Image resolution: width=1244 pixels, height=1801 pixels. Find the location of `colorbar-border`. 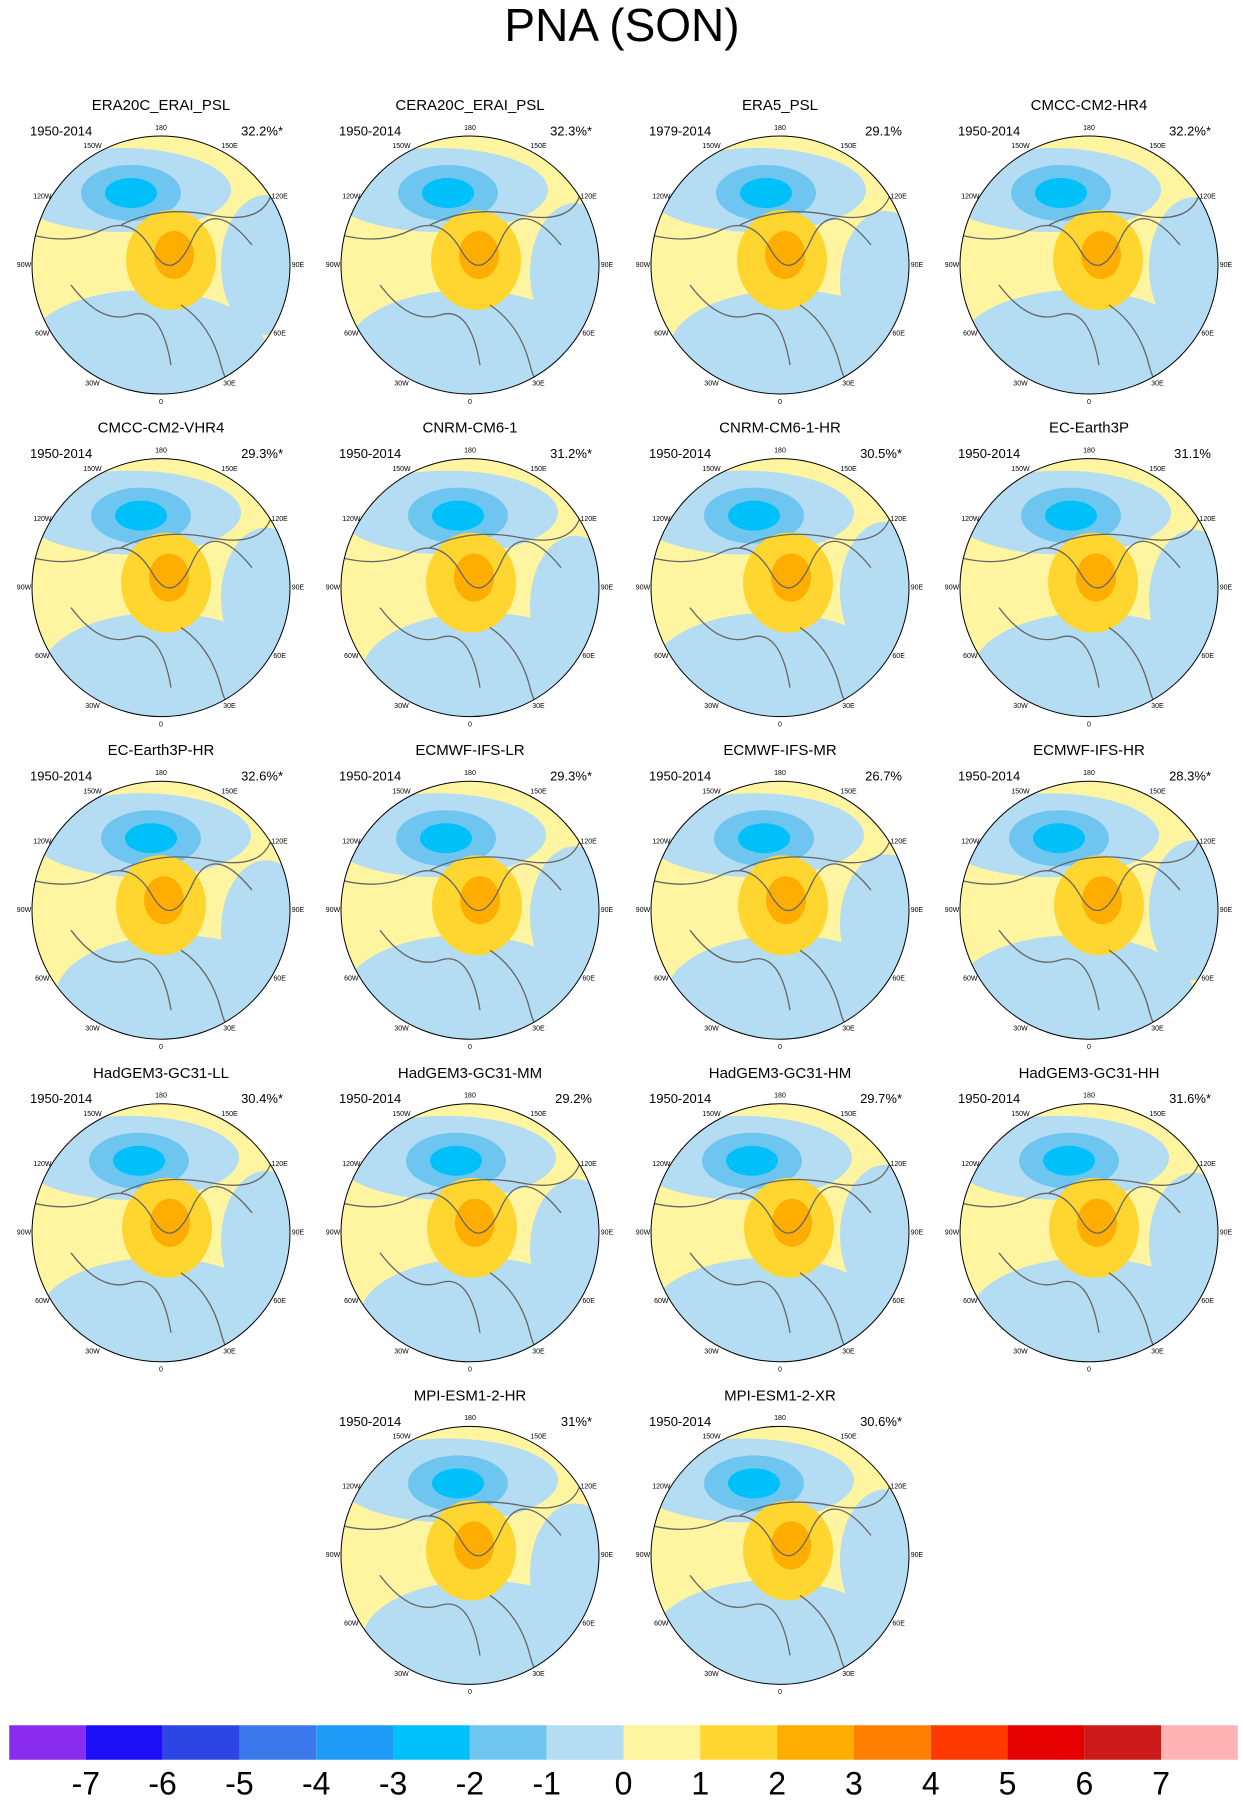

colorbar-border is located at coordinates (623, 1742).